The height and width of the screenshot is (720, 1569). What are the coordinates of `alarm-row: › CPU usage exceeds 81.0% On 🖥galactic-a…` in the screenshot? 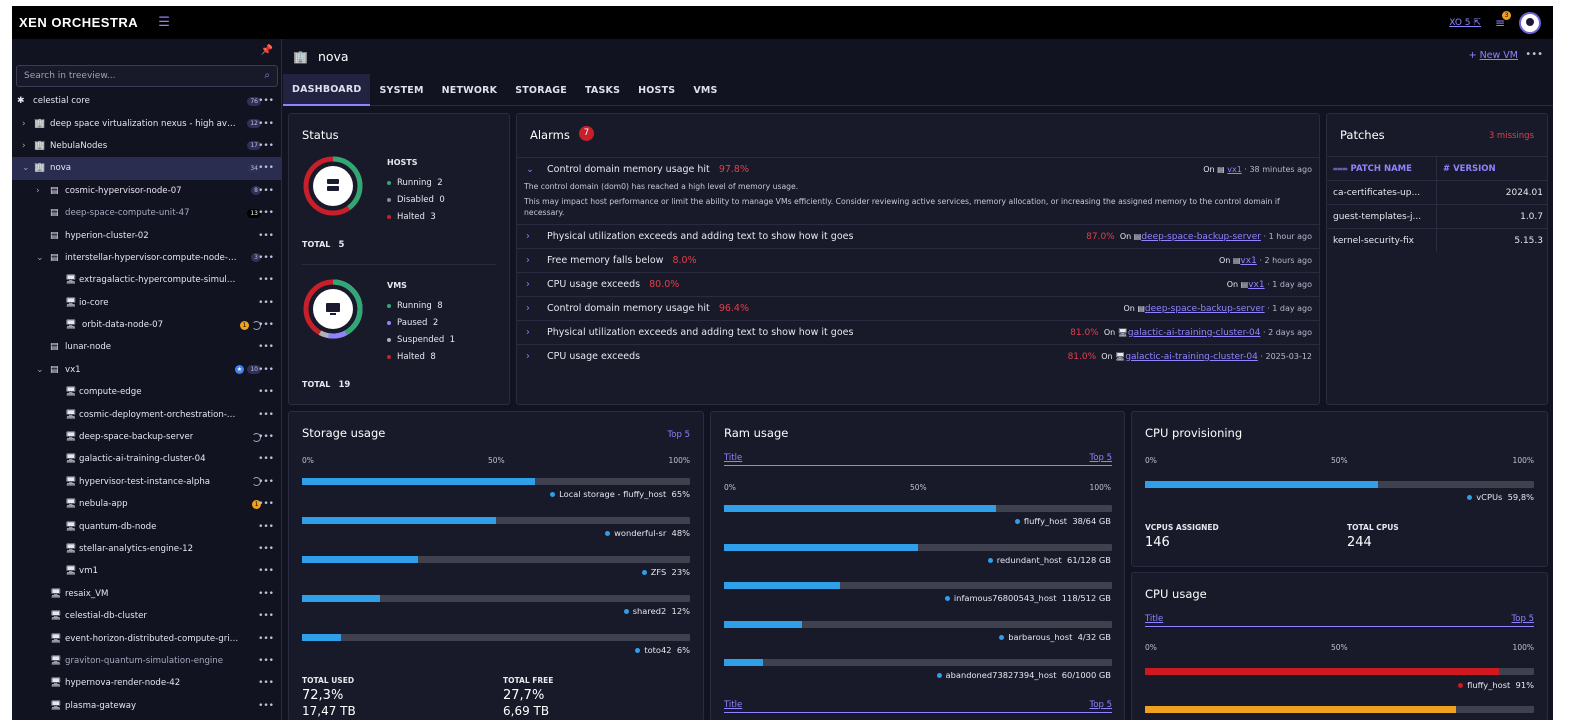 It's located at (918, 356).